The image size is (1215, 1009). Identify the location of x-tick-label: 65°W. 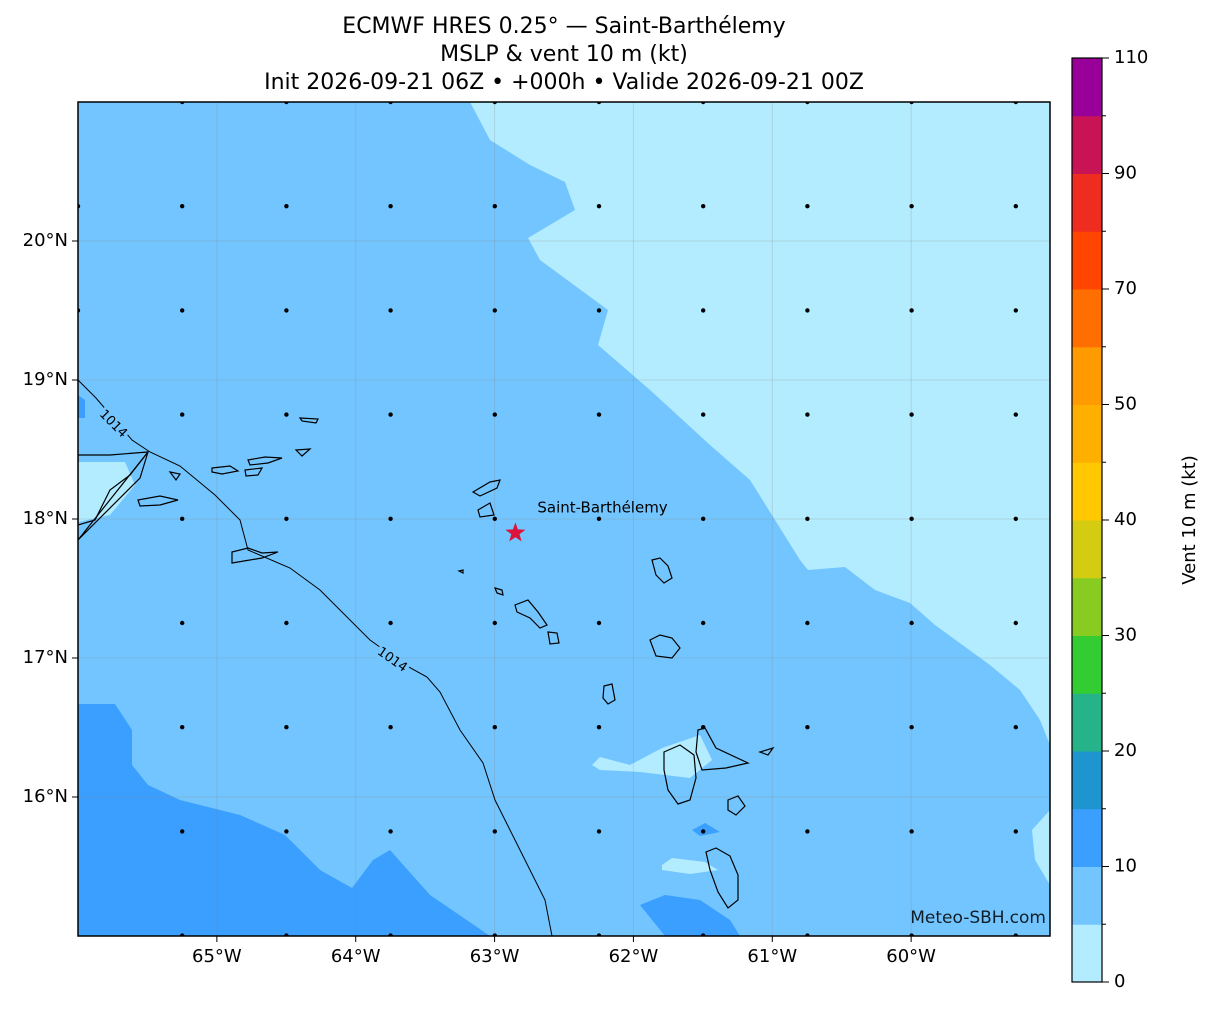
(217, 956).